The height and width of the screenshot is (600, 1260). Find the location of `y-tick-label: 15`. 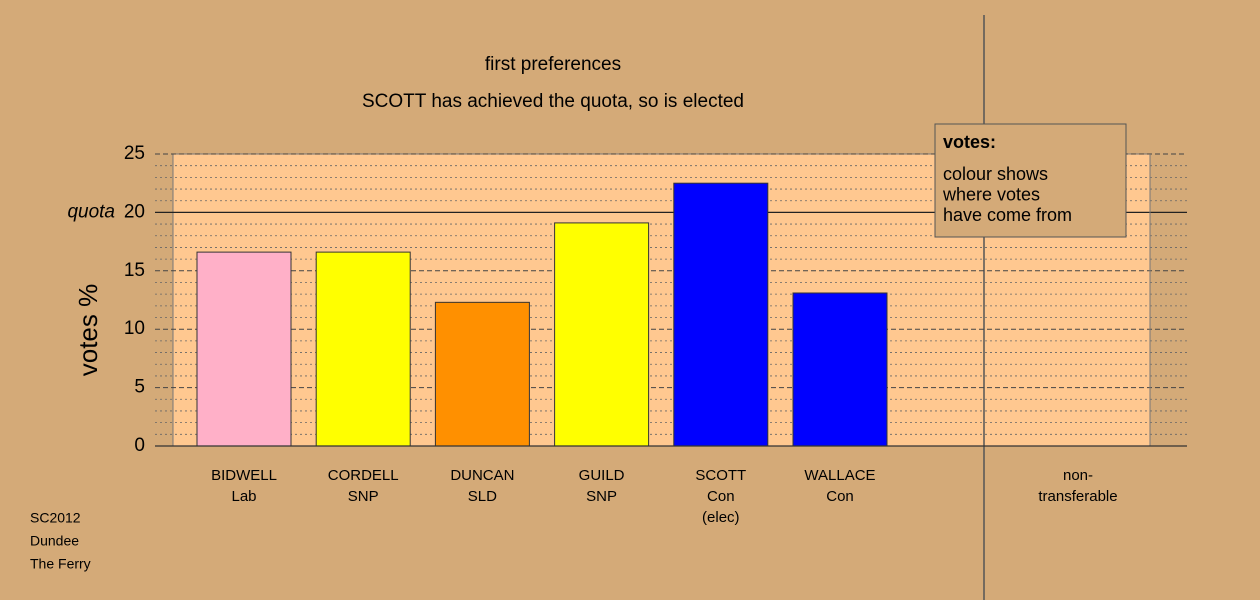

y-tick-label: 15 is located at coordinates (134, 270).